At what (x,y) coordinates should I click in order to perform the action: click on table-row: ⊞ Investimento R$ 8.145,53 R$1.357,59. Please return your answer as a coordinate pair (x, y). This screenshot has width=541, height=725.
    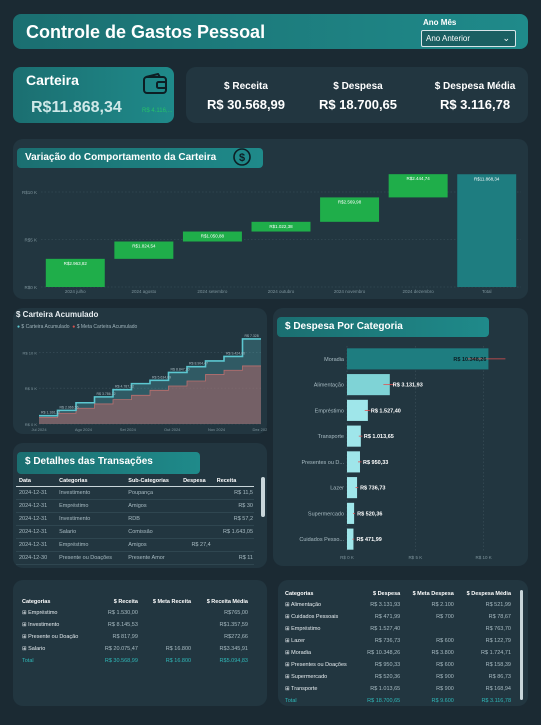
    Looking at the image, I should click on (135, 625).